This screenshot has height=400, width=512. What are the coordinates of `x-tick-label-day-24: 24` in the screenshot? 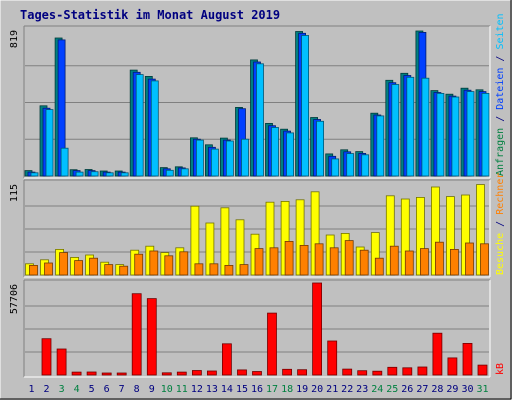 It's located at (377, 389).